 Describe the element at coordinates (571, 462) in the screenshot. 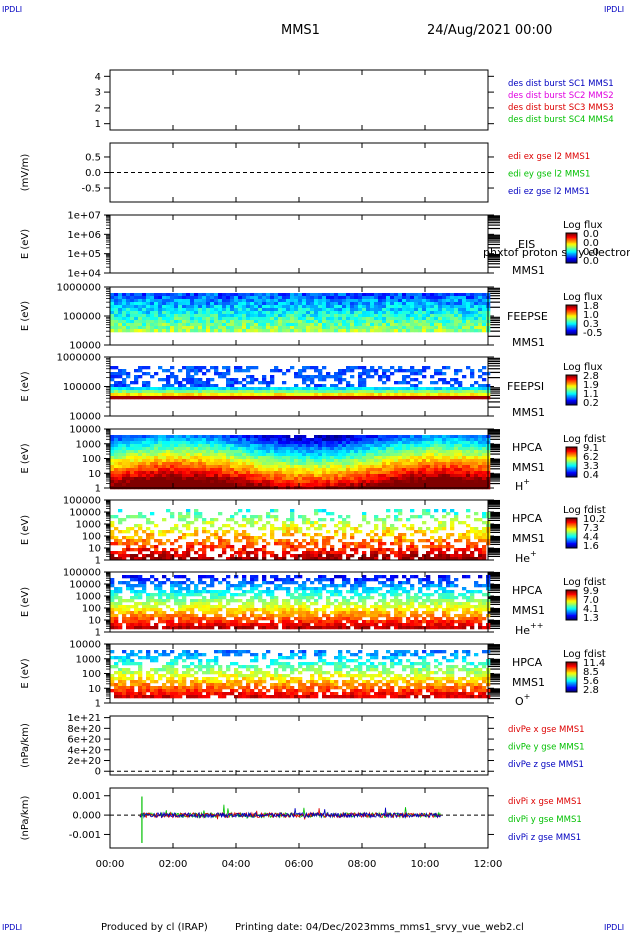

I see `colorbar-frame` at that location.